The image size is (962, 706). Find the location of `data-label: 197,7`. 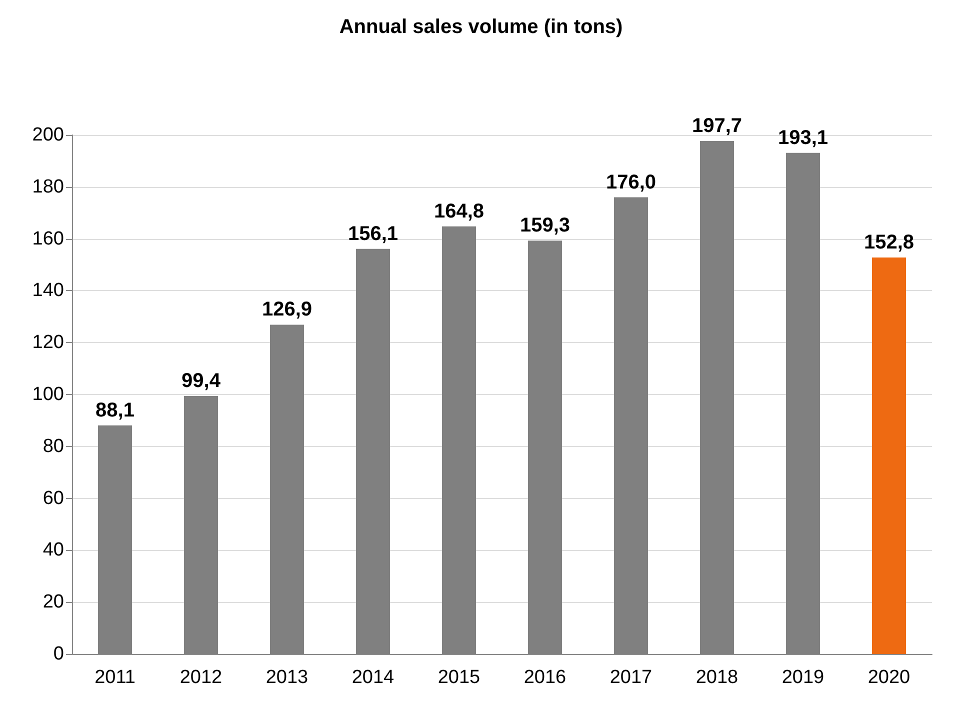

data-label: 197,7 is located at coordinates (717, 125).